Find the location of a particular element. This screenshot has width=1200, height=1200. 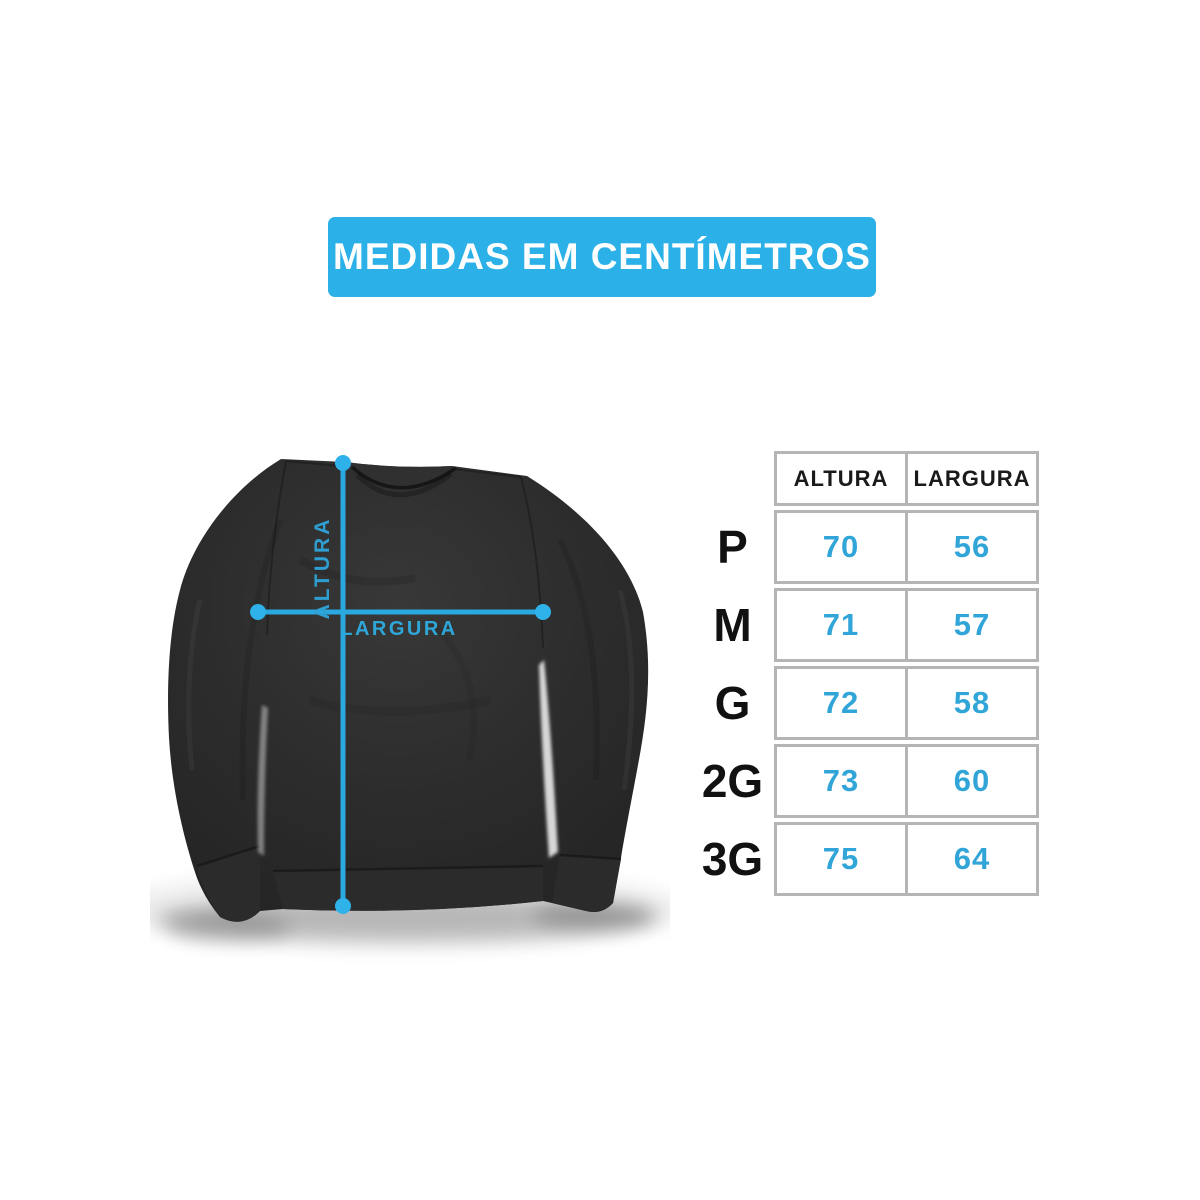

collar-seam is located at coordinates (403, 477).